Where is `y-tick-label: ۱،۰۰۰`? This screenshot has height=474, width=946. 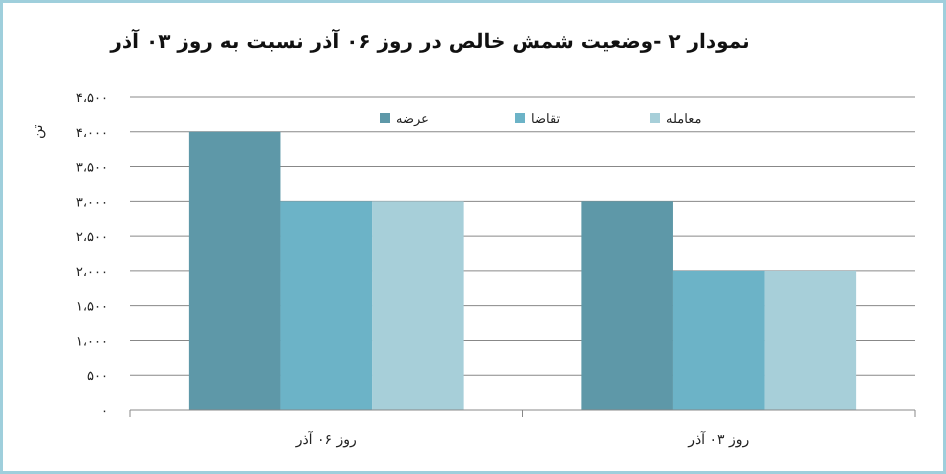 y-tick-label: ۱،۰۰۰ is located at coordinates (92, 342).